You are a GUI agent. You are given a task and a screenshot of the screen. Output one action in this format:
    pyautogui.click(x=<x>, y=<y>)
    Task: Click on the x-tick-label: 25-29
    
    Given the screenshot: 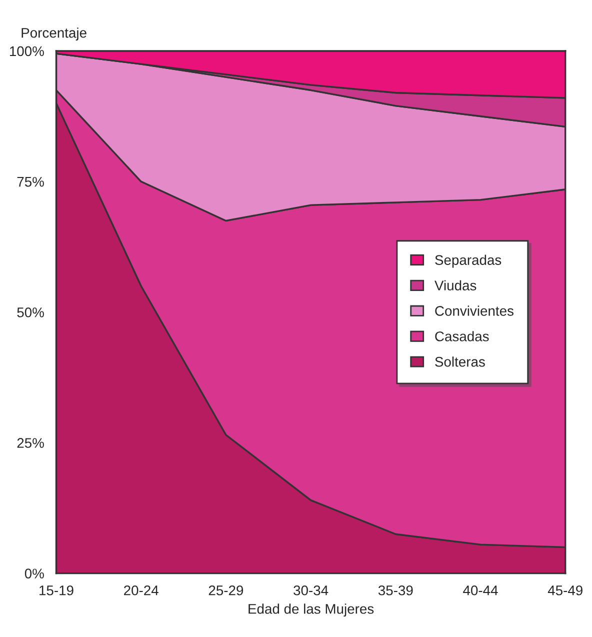 What is the action you would take?
    pyautogui.click(x=226, y=590)
    